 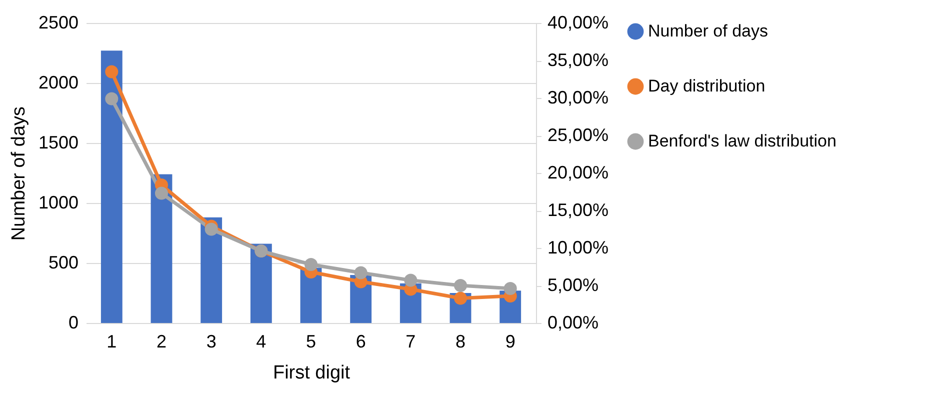 I want to click on x-tick-label: 5, so click(x=311, y=342).